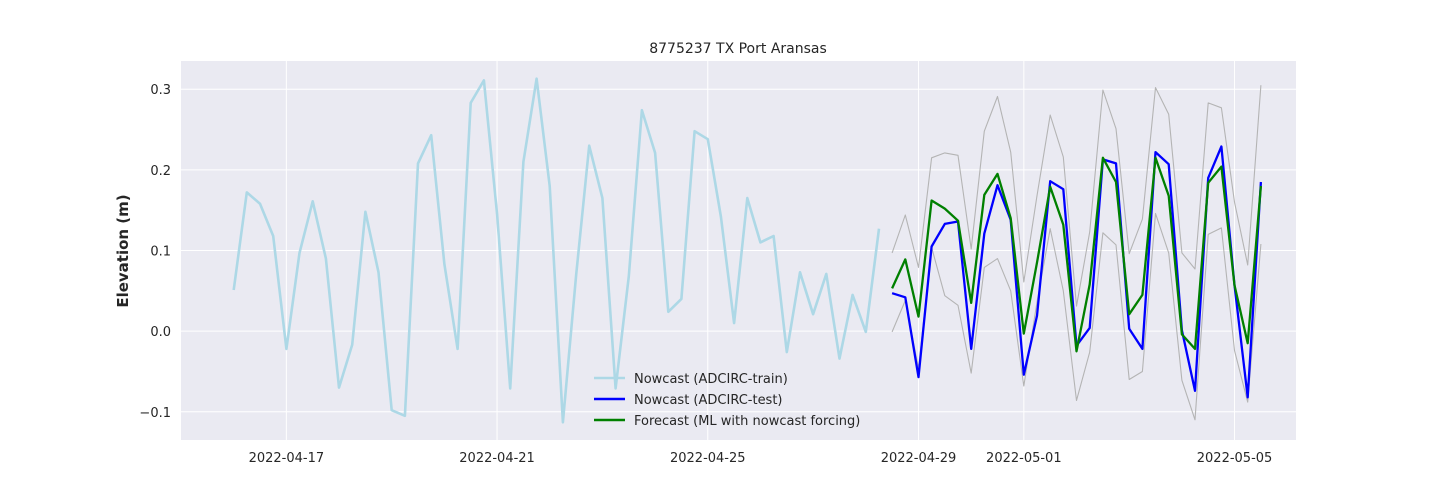  Describe the element at coordinates (160, 90) in the screenshot. I see `y-tick-label: 0.3` at that location.